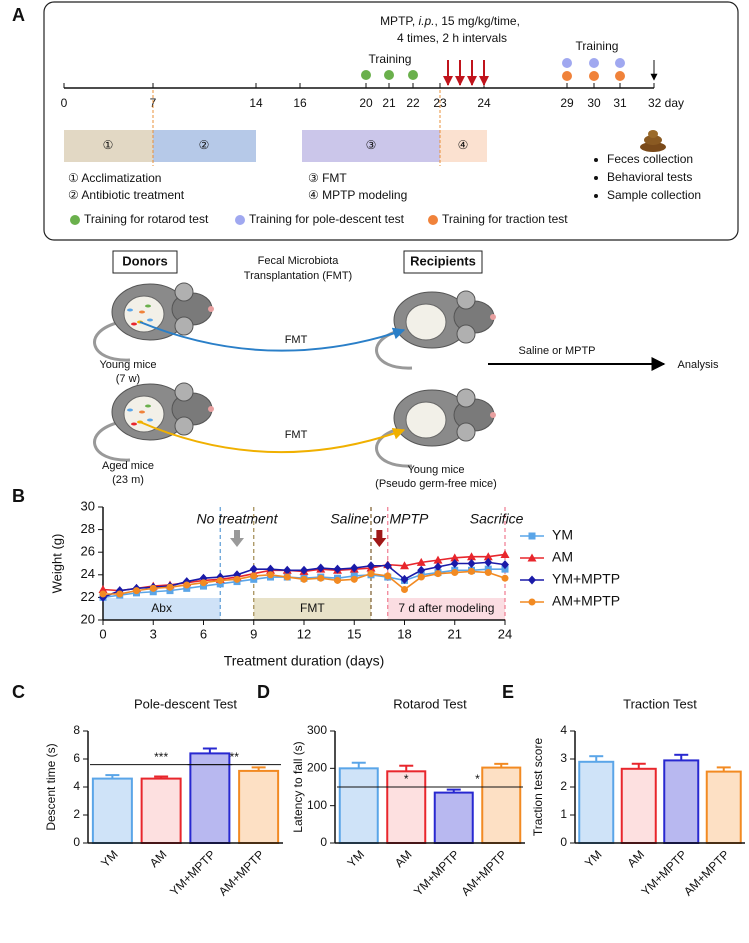  Describe the element at coordinates (563, 758) in the screenshot. I see `y-tick-label: 3` at that location.